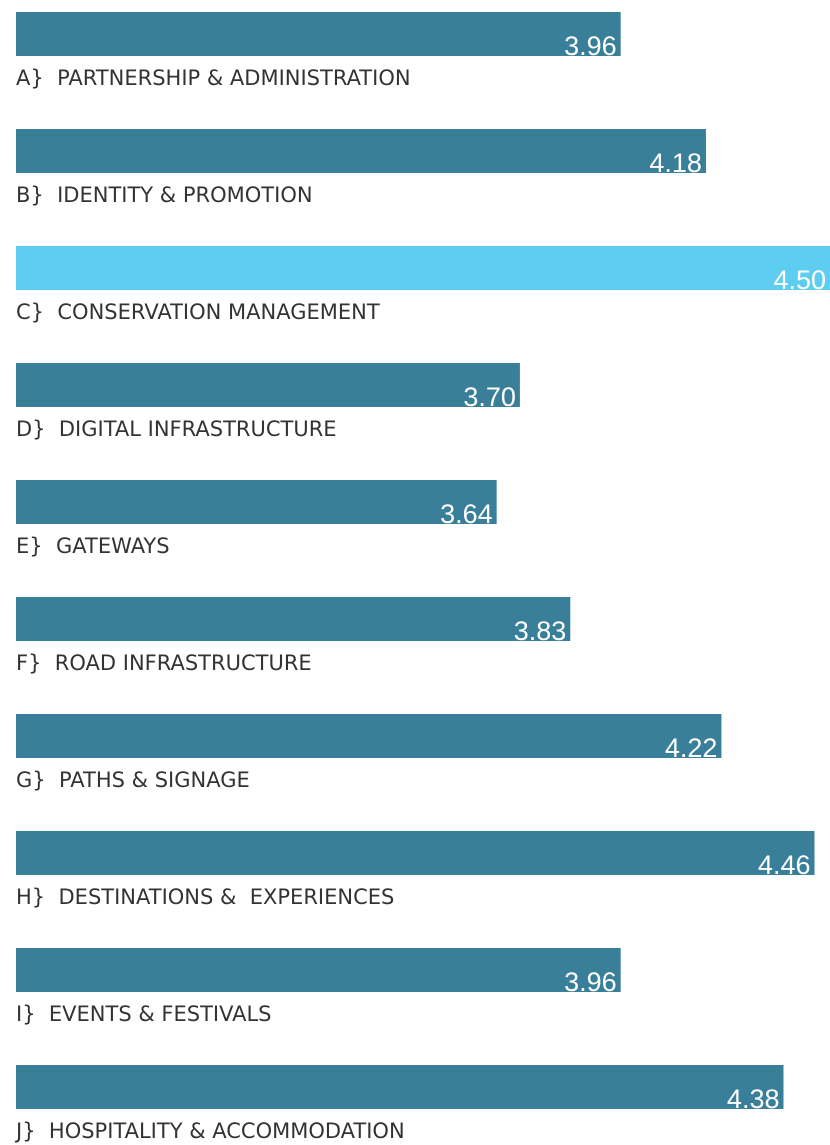 Image resolution: width=830 pixels, height=1145 pixels. Describe the element at coordinates (489, 397) in the screenshot. I see `value-label: 3.70` at that location.